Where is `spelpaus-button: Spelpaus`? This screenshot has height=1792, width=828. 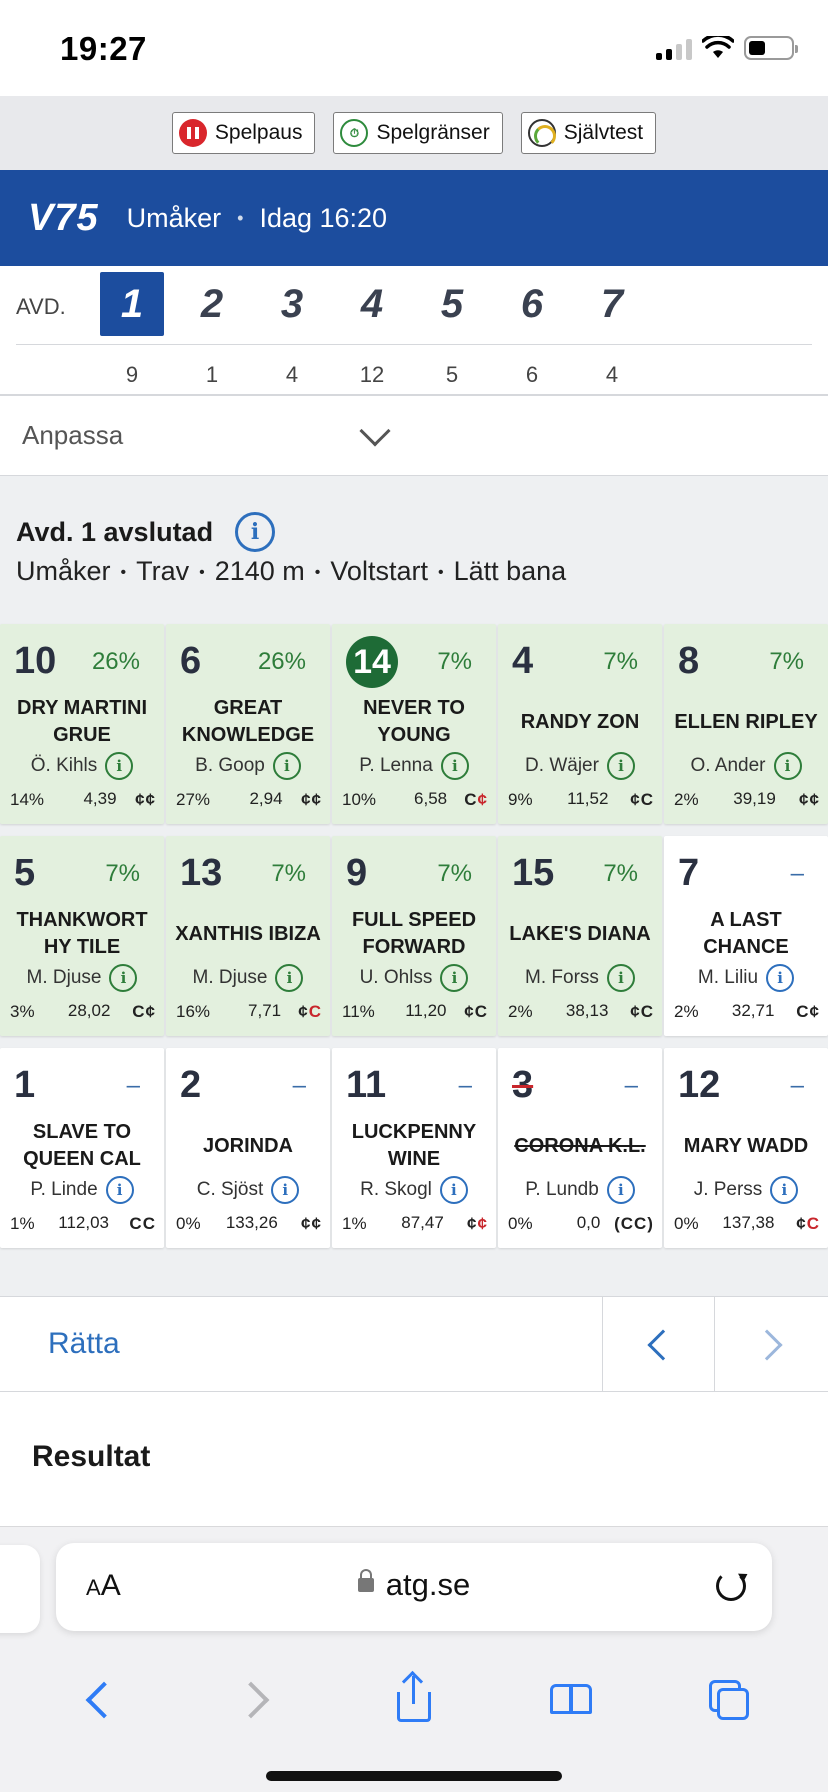
spelpaus-button: Spelpaus is located at coordinates (243, 133).